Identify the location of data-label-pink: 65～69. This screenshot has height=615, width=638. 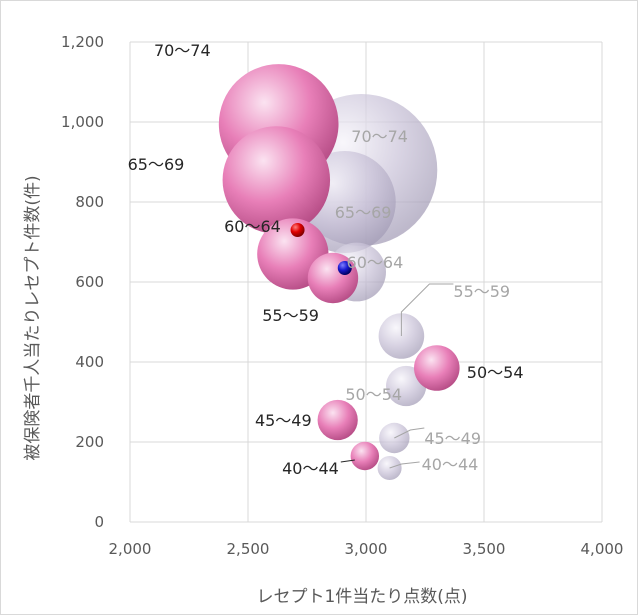
(156, 164).